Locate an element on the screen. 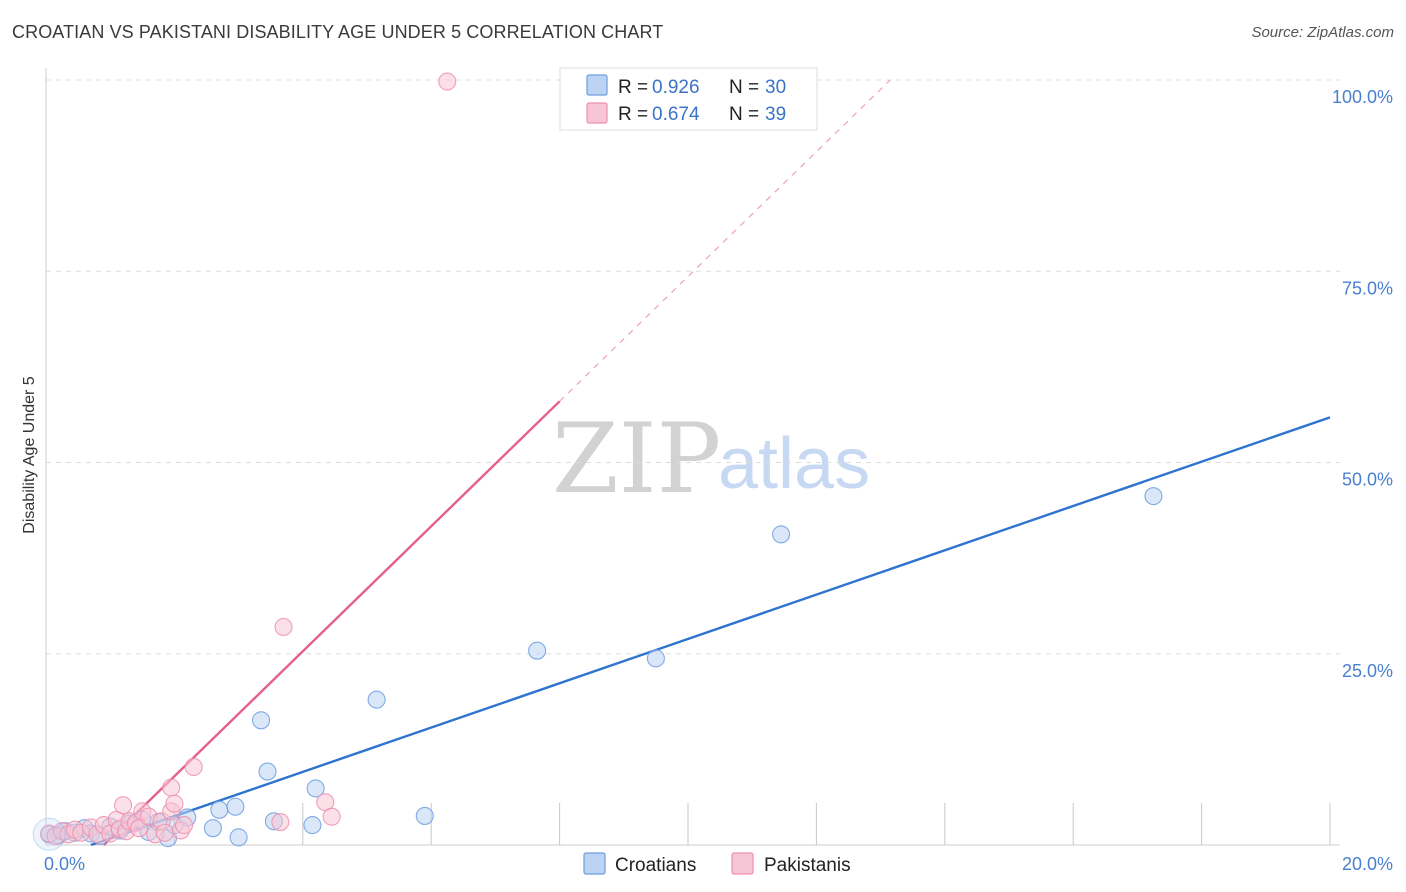 The width and height of the screenshot is (1406, 892). stats-legend: R = 0.926 N = 30 R = 0.674 N = 39 is located at coordinates (688, 99).